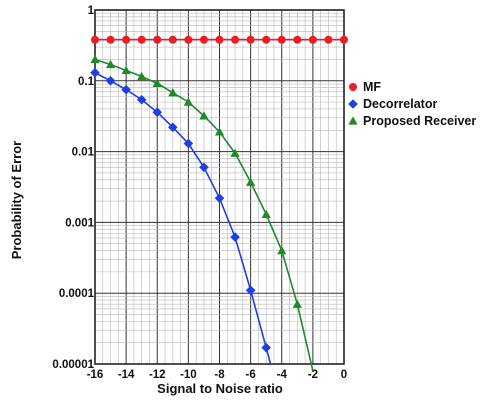 Image resolution: width=489 pixels, height=406 pixels. I want to click on legend-item-proposed-receiver: Proposed Receiver, so click(412, 121).